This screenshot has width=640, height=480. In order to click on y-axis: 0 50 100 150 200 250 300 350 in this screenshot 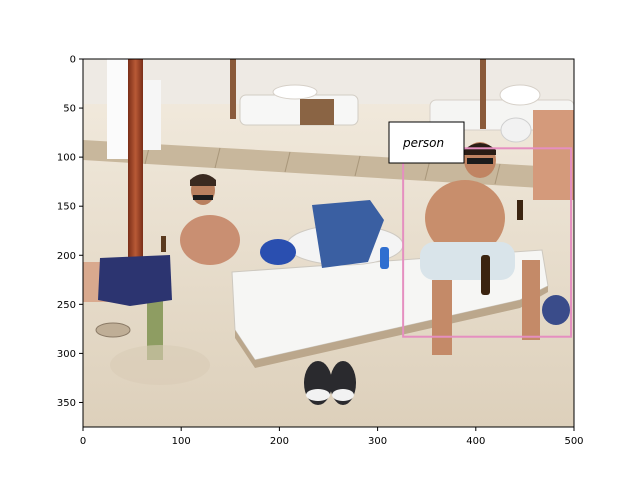, I will do `click(70, 232)`.